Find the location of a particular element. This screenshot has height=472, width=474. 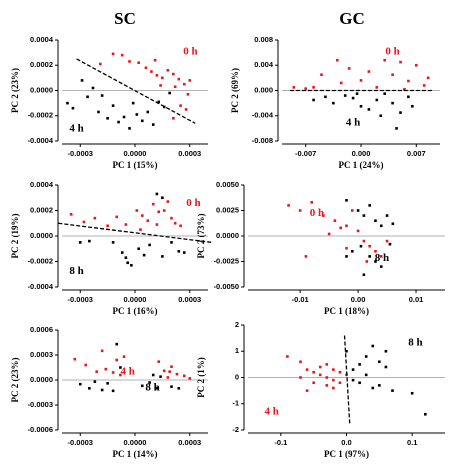

x-tick-label: -0.1 is located at coordinates (280, 442).